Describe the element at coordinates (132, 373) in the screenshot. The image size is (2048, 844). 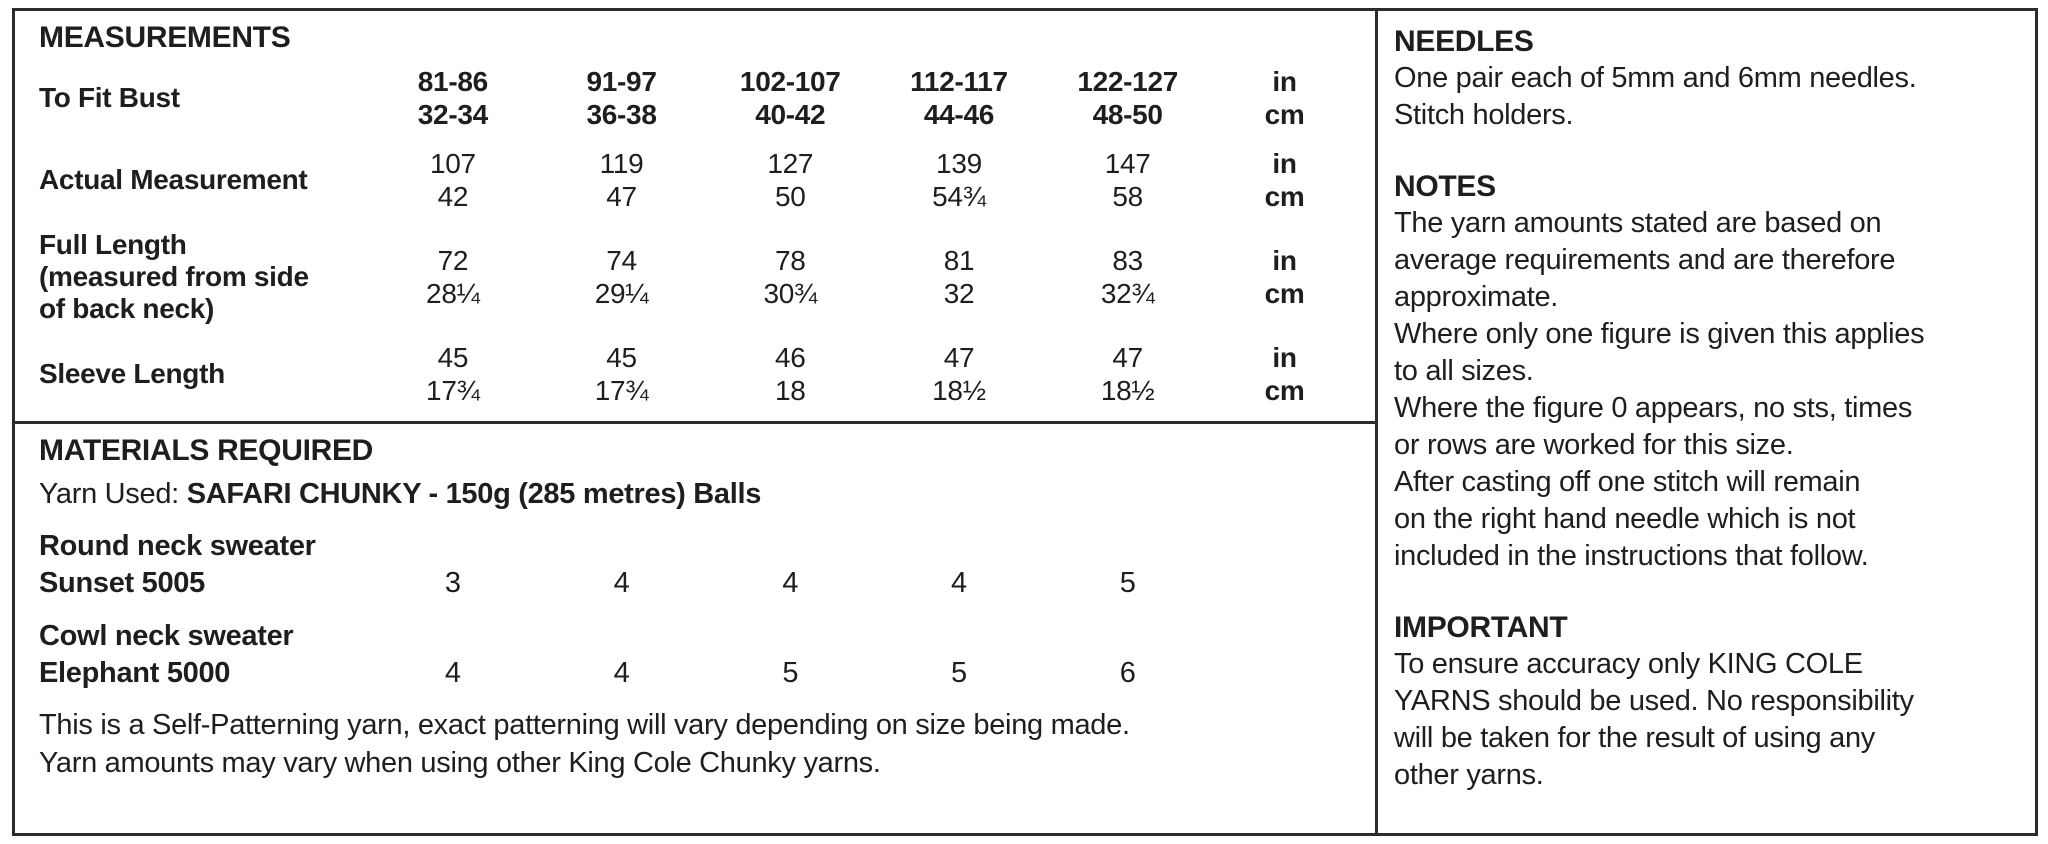
I see `measurement-row-label: Sleeve Length` at that location.